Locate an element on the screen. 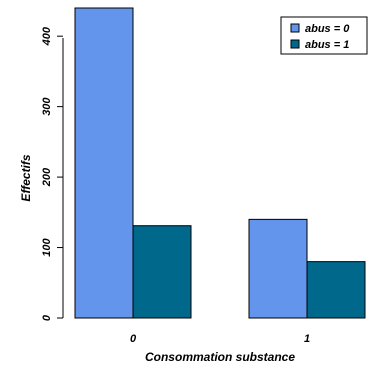 The height and width of the screenshot is (369, 373). legend-label-abus-1: abus = 1 is located at coordinates (327, 45).